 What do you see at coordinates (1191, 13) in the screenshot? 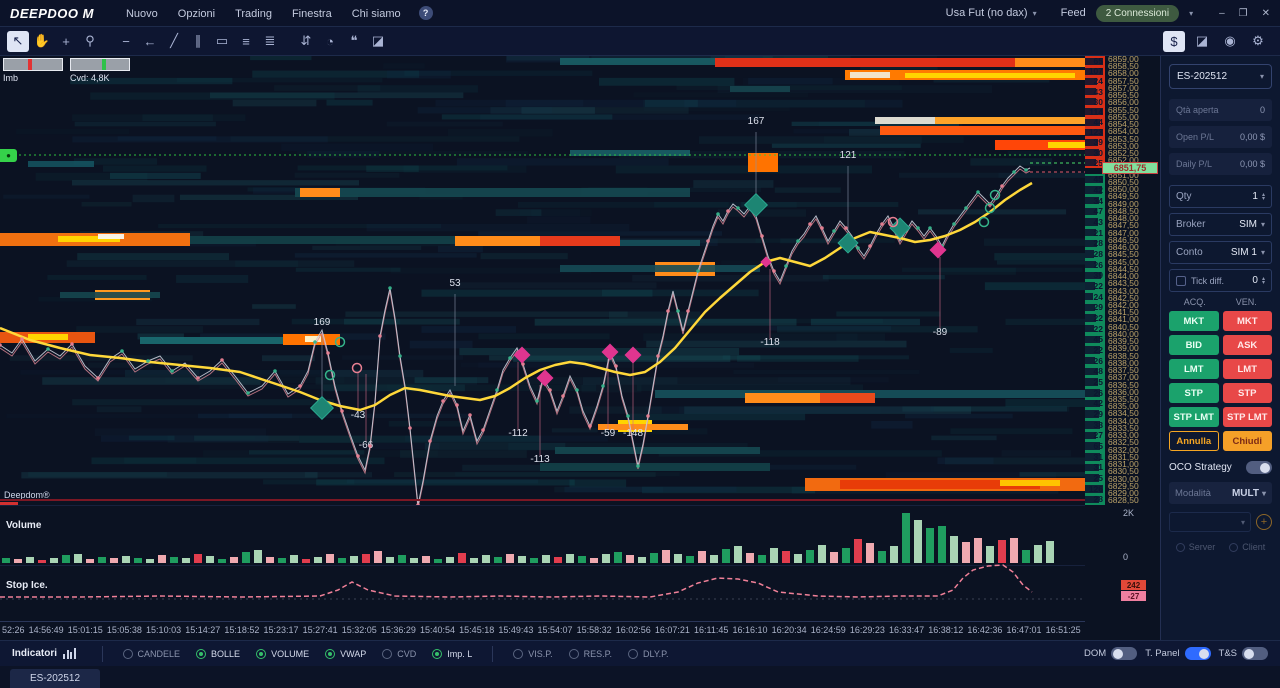
I see `chevron-down-icon: ▾` at bounding box center [1191, 13].